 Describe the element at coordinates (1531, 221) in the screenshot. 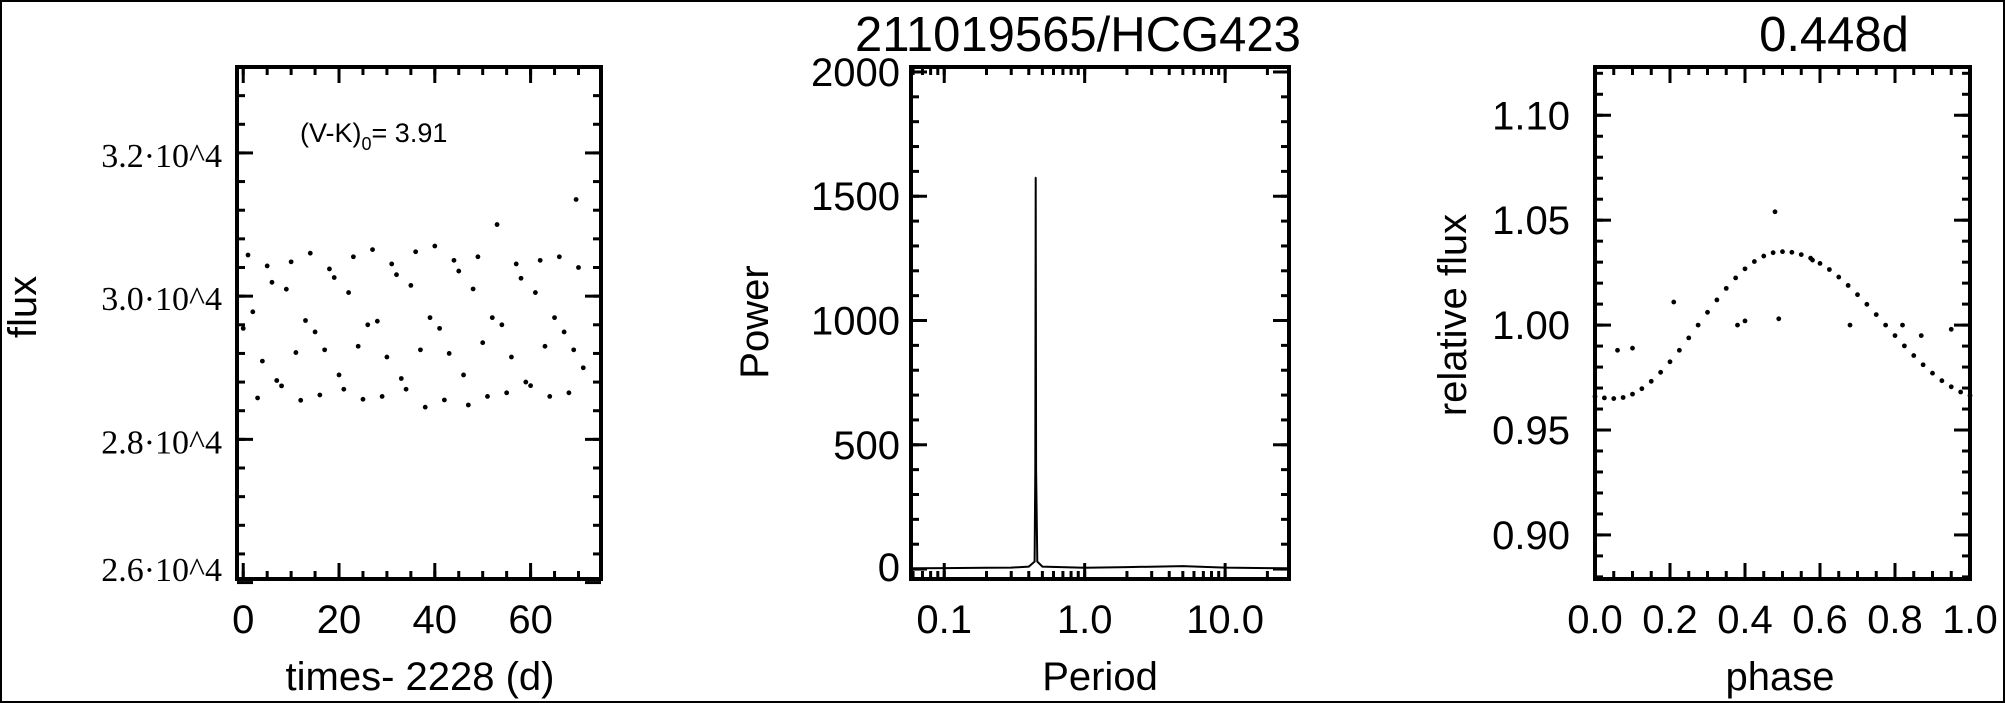

I see `y-tick-label: 1.05` at that location.